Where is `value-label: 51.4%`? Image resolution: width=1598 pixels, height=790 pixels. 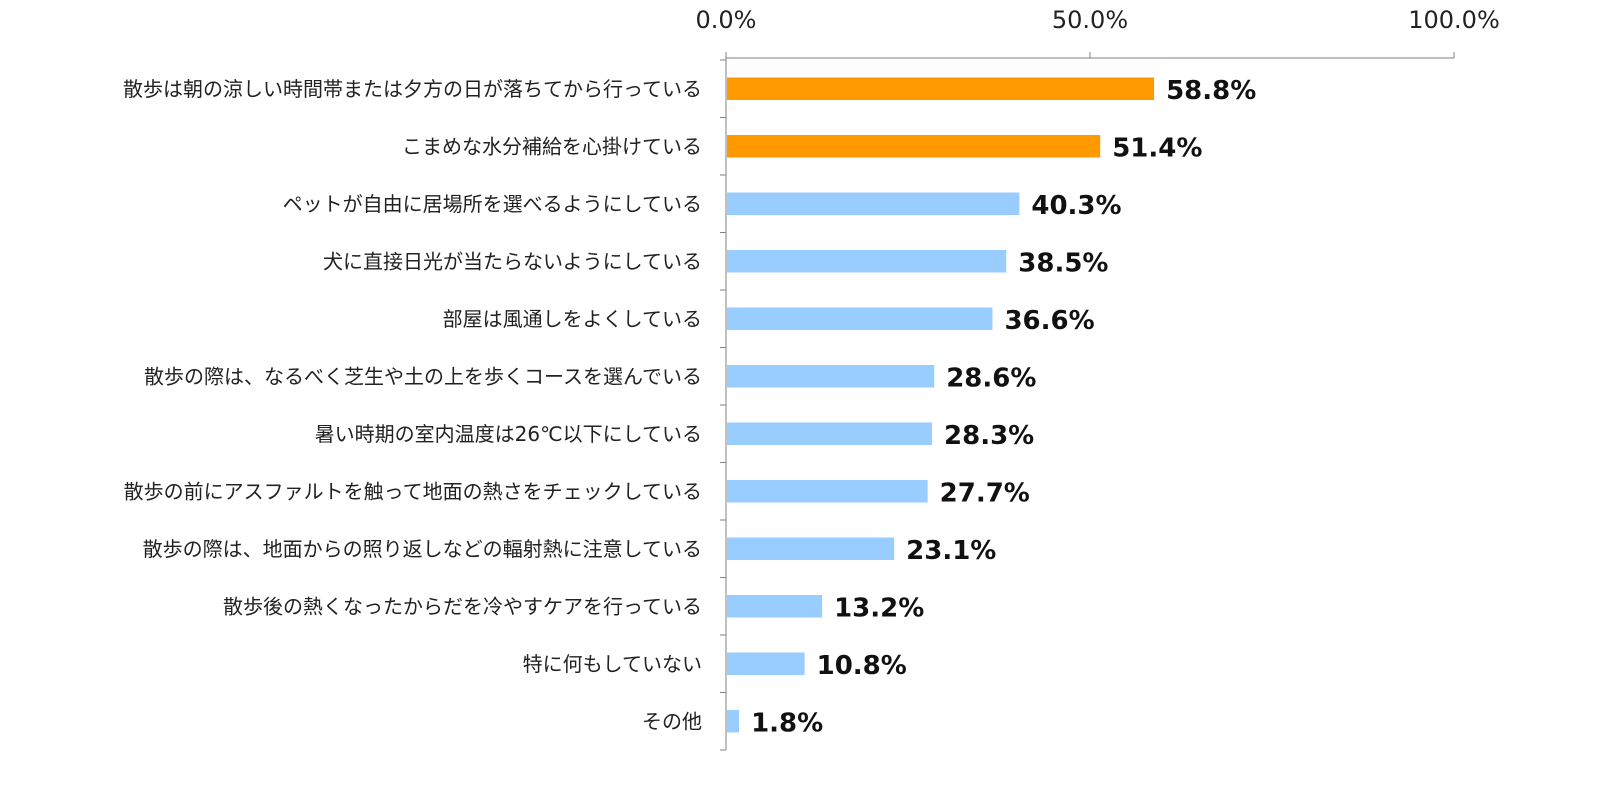 value-label: 51.4% is located at coordinates (1157, 148).